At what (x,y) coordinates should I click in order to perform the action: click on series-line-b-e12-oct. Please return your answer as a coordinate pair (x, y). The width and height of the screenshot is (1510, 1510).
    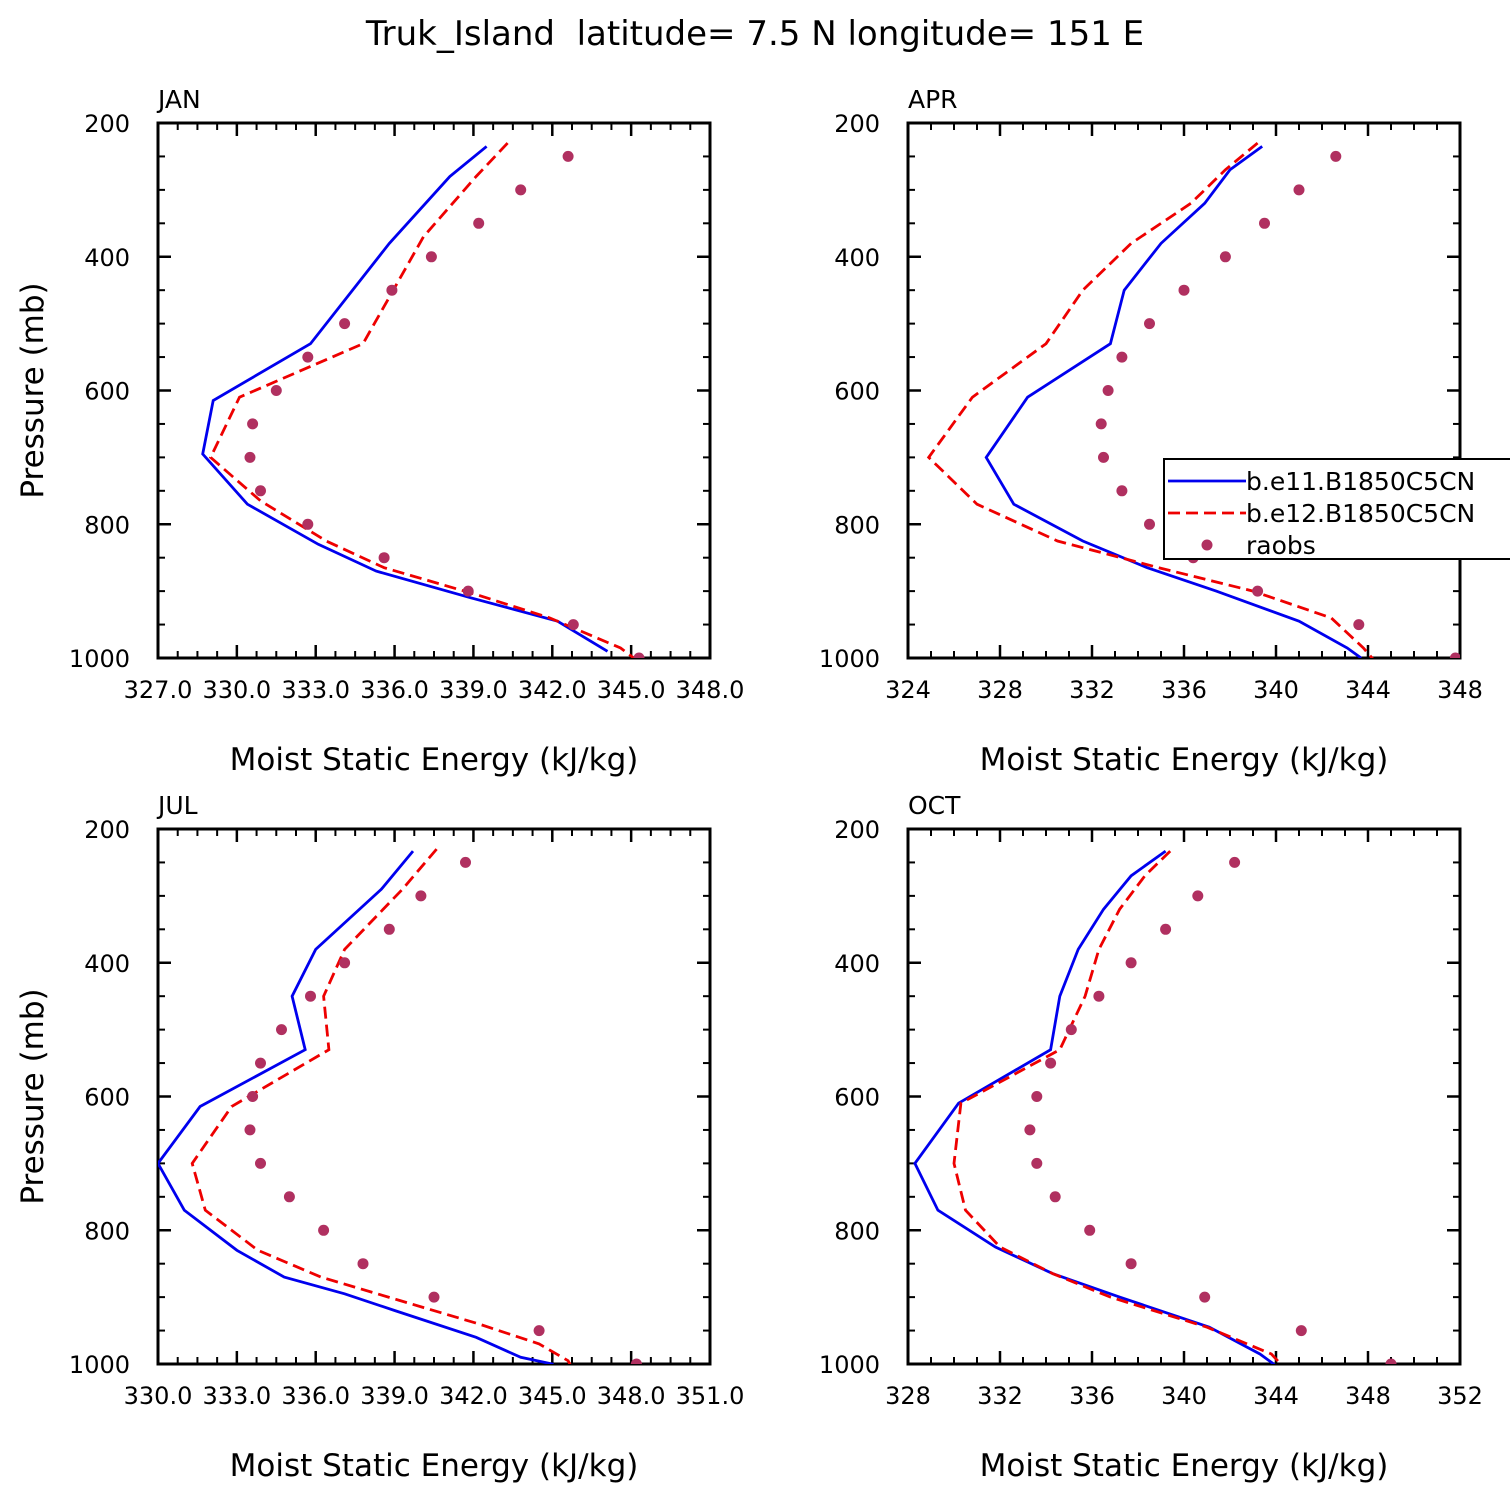
    Looking at the image, I should click on (1117, 1107).